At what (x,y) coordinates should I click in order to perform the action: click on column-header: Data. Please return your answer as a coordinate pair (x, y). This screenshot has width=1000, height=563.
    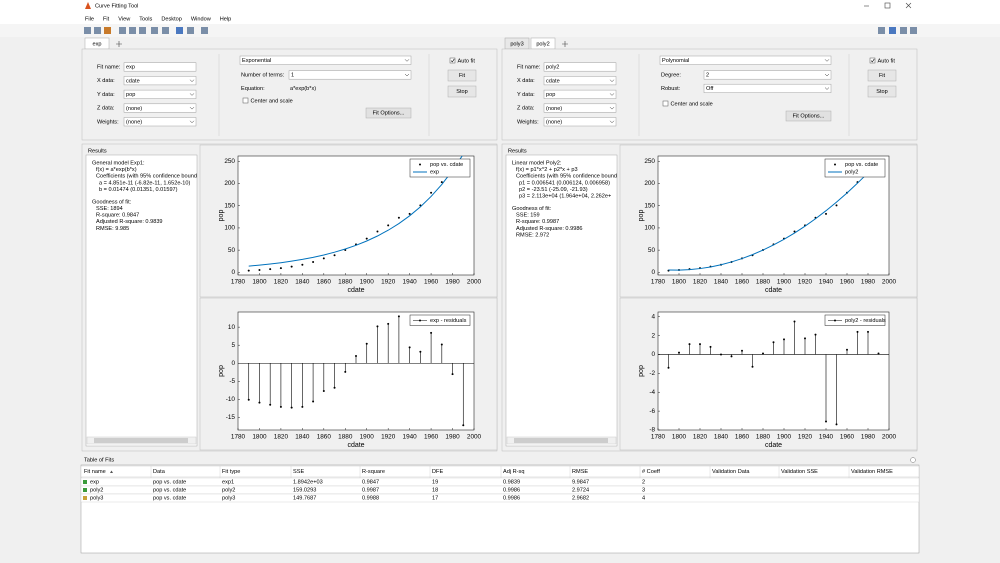
    Looking at the image, I should click on (159, 472).